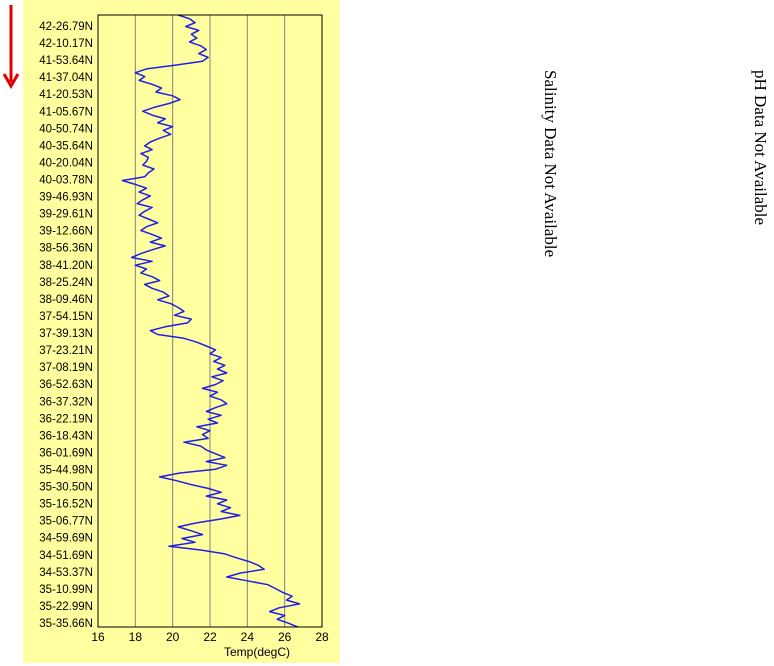 Image resolution: width=774 pixels, height=666 pixels. Describe the element at coordinates (66, 573) in the screenshot. I see `y-tick-label: 34-53.37N` at that location.